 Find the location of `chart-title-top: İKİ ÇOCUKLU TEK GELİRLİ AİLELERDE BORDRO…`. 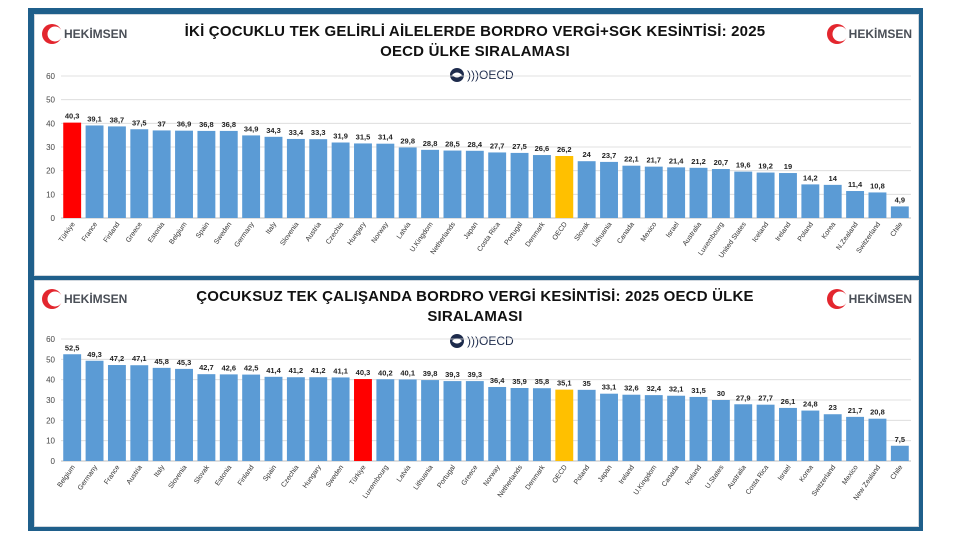

chart-title-top: İKİ ÇOCUKLU TEK GELİRLİ AİLELERDE BORDRO… is located at coordinates (475, 42).